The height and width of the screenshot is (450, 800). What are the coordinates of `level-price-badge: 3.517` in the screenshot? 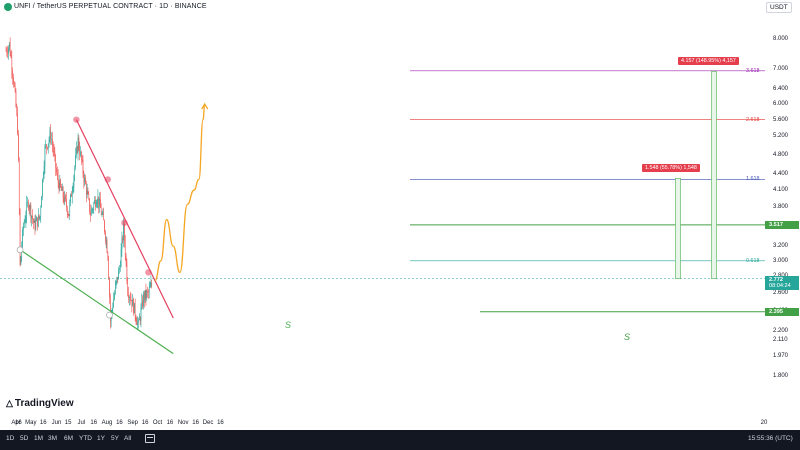 It's located at (782, 224).